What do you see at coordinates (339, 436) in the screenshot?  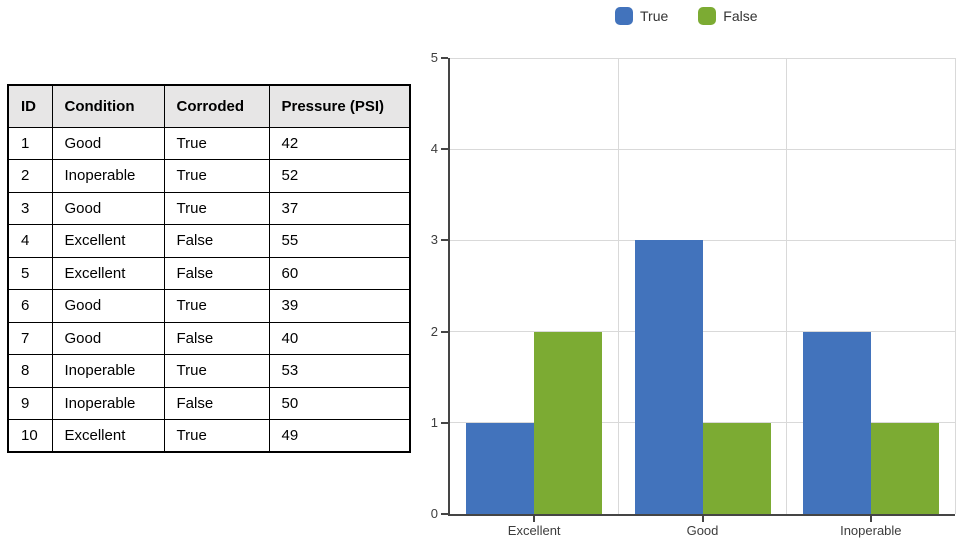 I see `table-cell: 49` at bounding box center [339, 436].